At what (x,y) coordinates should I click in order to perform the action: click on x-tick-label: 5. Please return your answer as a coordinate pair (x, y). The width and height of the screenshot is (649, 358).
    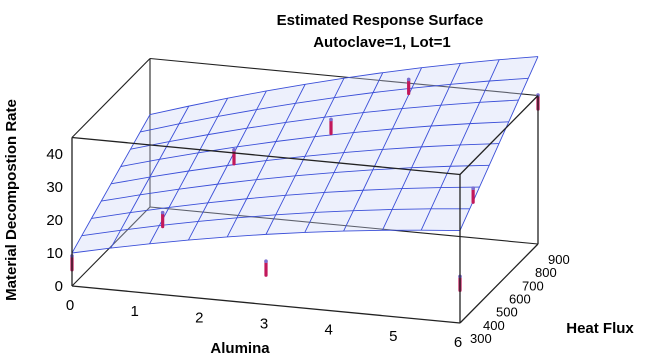
    Looking at the image, I should click on (393, 336).